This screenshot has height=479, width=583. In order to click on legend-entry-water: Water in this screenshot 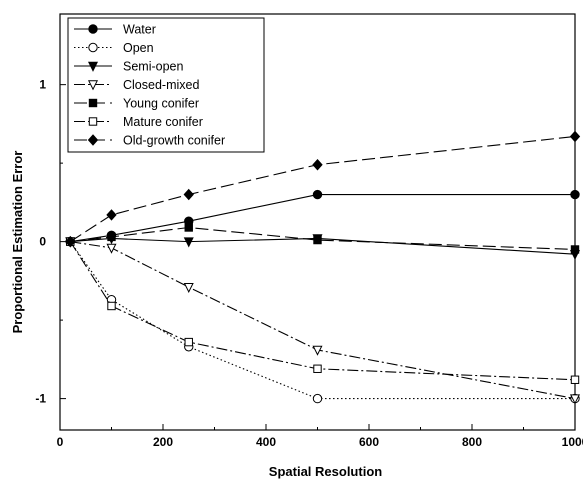, I will do `click(115, 30)`.